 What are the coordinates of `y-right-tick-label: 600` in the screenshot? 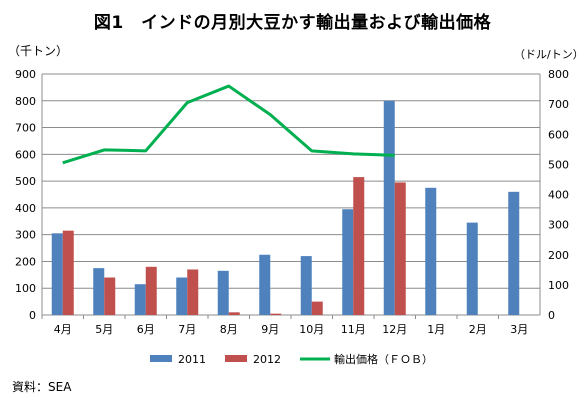 It's located at (558, 134).